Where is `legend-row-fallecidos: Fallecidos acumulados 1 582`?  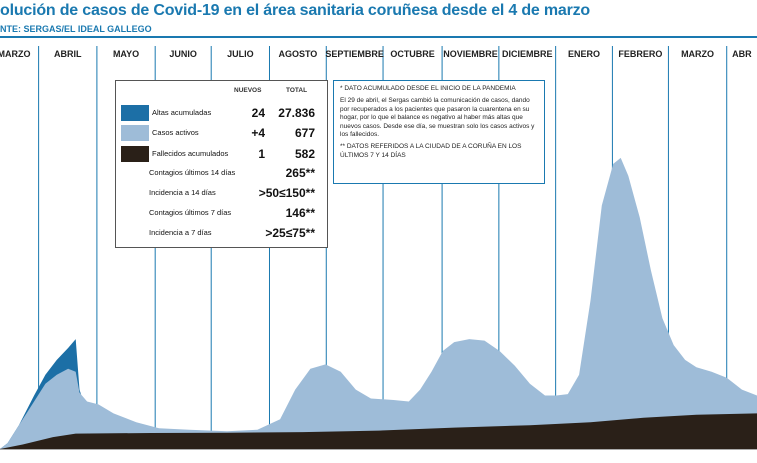
legend-row-fallecidos: Fallecidos acumulados 1 582 is located at coordinates (221, 156).